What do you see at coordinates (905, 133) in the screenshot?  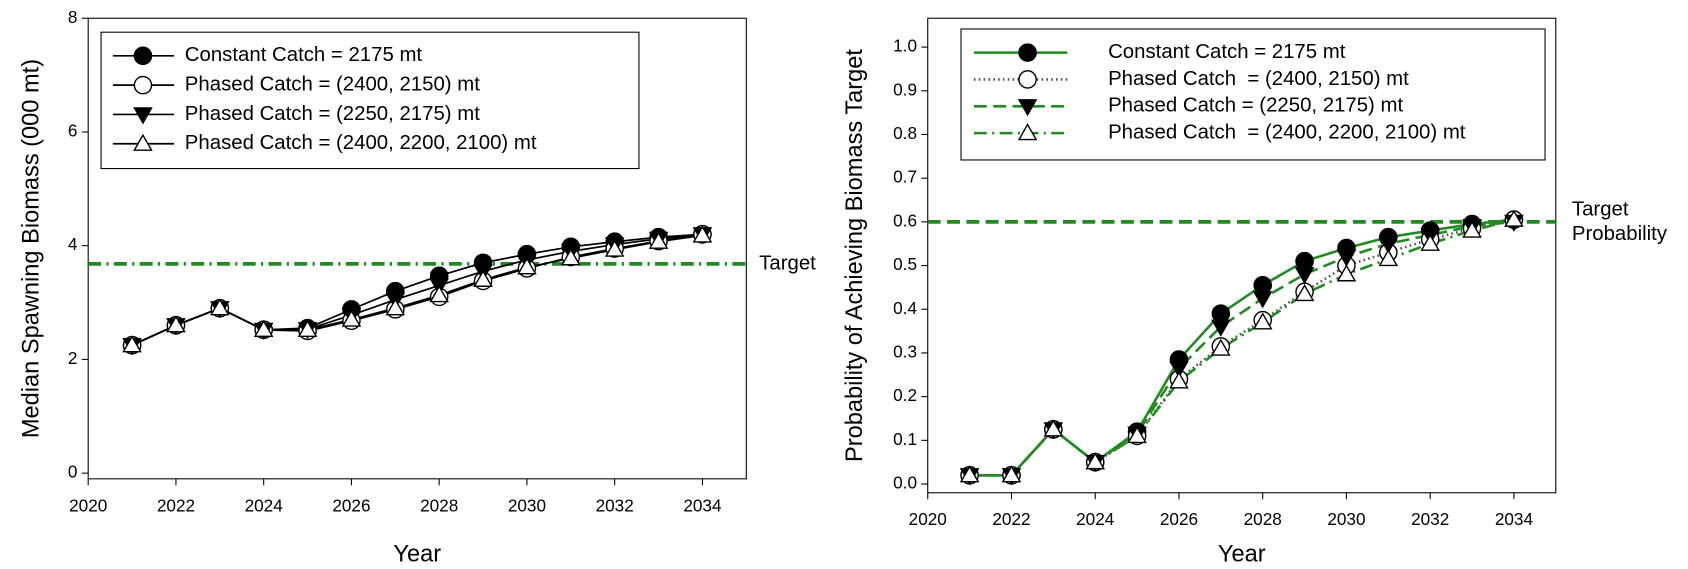 I see `y-tick-label: 0.8` at bounding box center [905, 133].